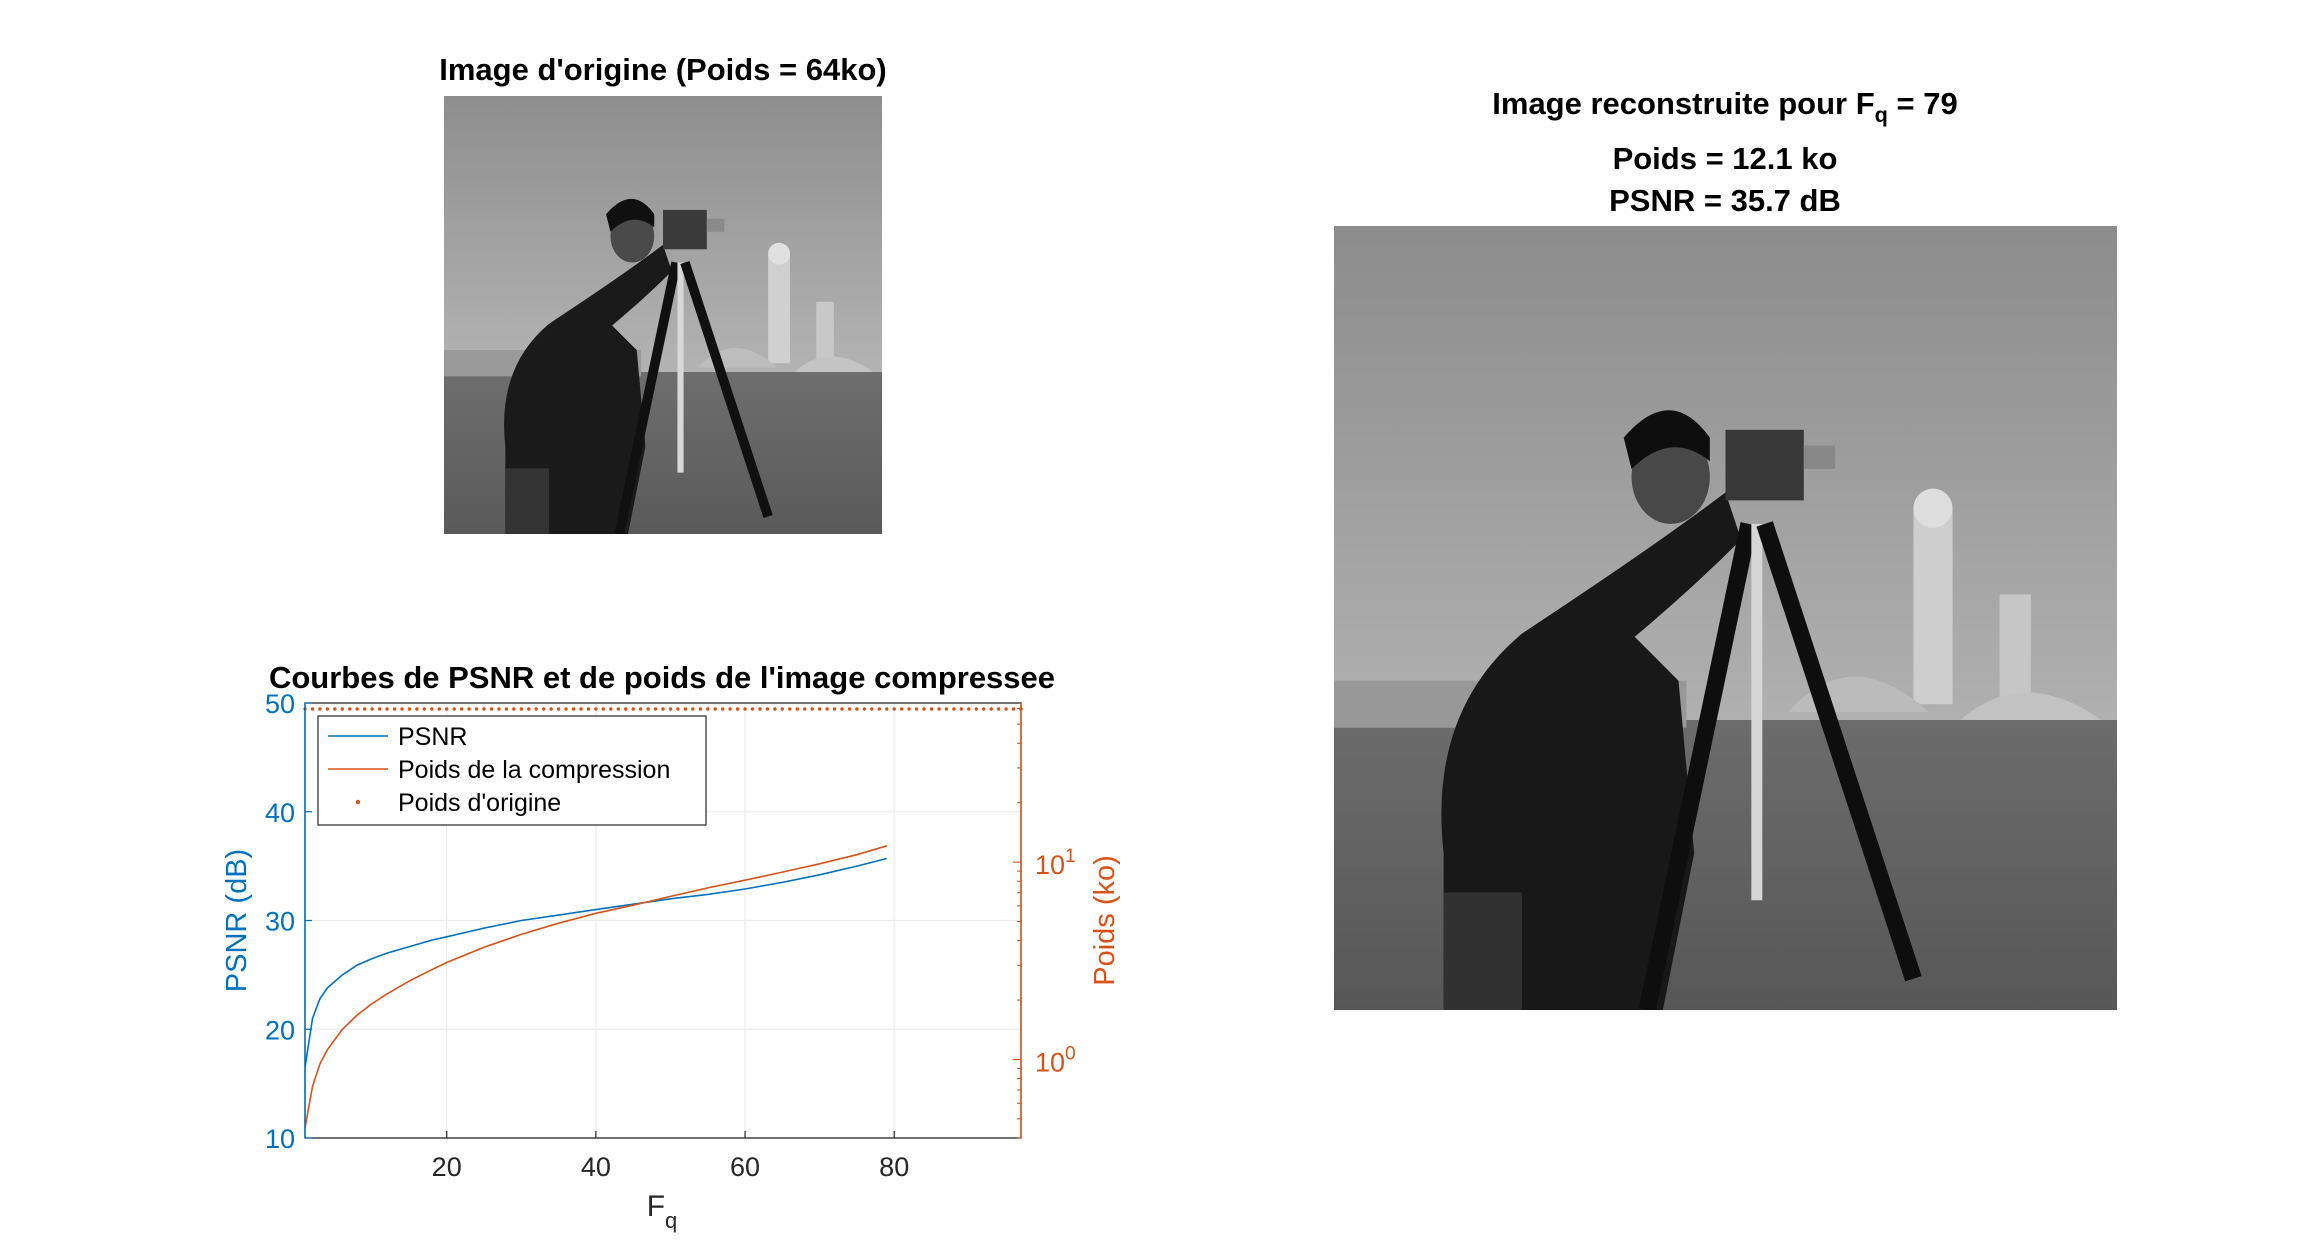 The height and width of the screenshot is (1260, 2304). I want to click on left-y-tick-label: 40, so click(280, 813).